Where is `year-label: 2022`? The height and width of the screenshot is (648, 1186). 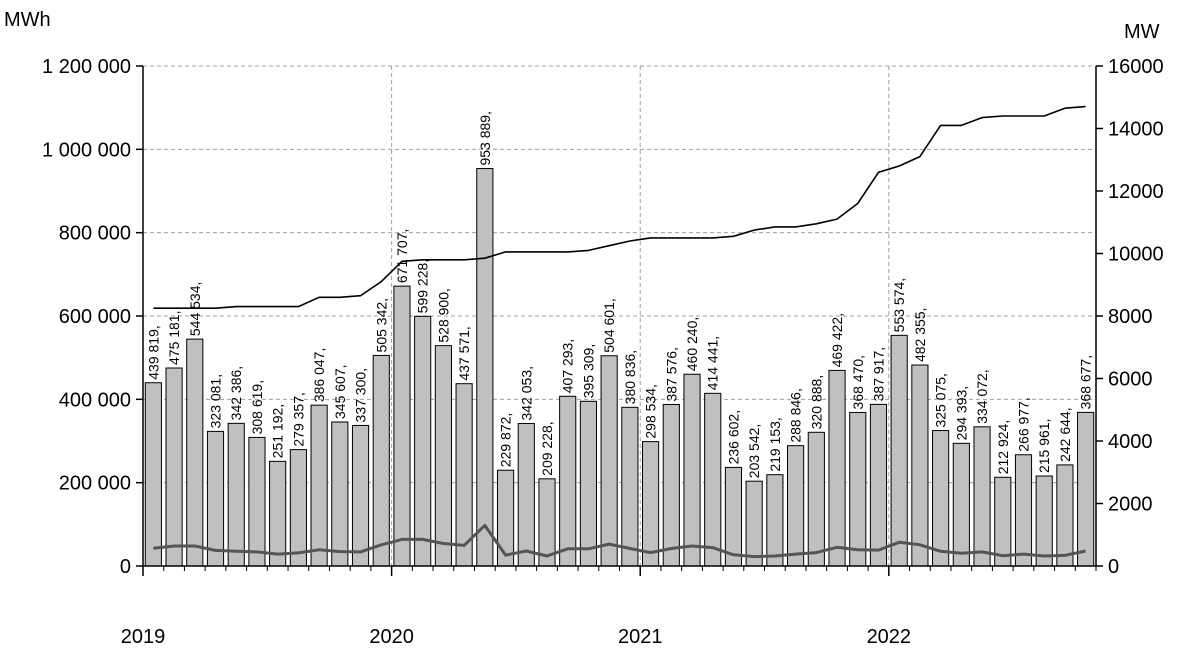 year-label: 2022 is located at coordinates (889, 637).